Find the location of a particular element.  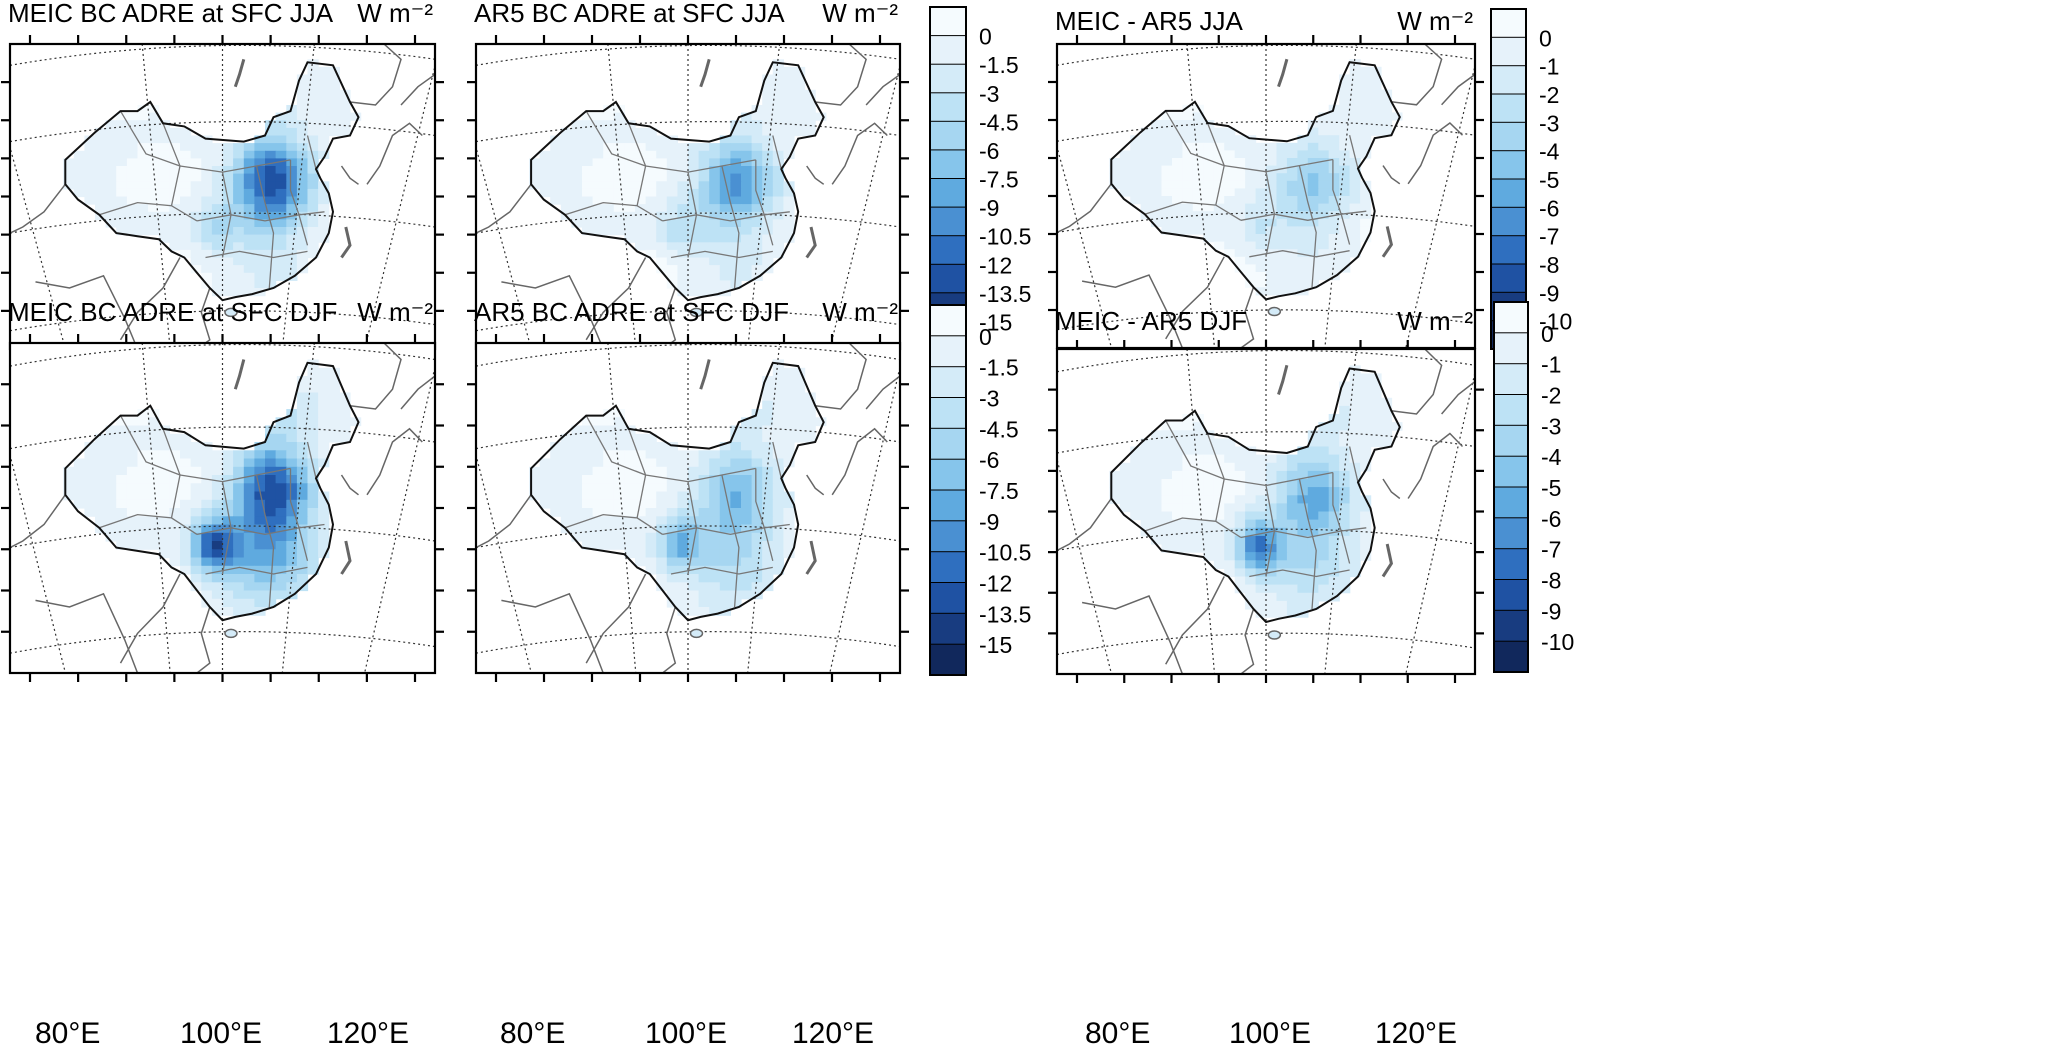

meridian-line is located at coordinates (399, 206).